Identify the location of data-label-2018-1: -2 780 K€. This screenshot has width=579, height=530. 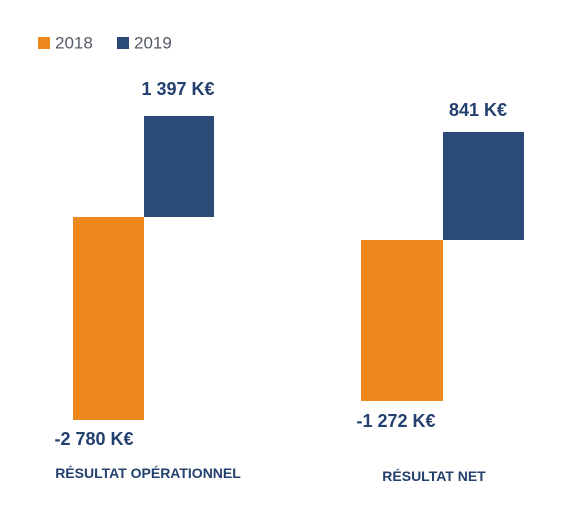
(93, 439).